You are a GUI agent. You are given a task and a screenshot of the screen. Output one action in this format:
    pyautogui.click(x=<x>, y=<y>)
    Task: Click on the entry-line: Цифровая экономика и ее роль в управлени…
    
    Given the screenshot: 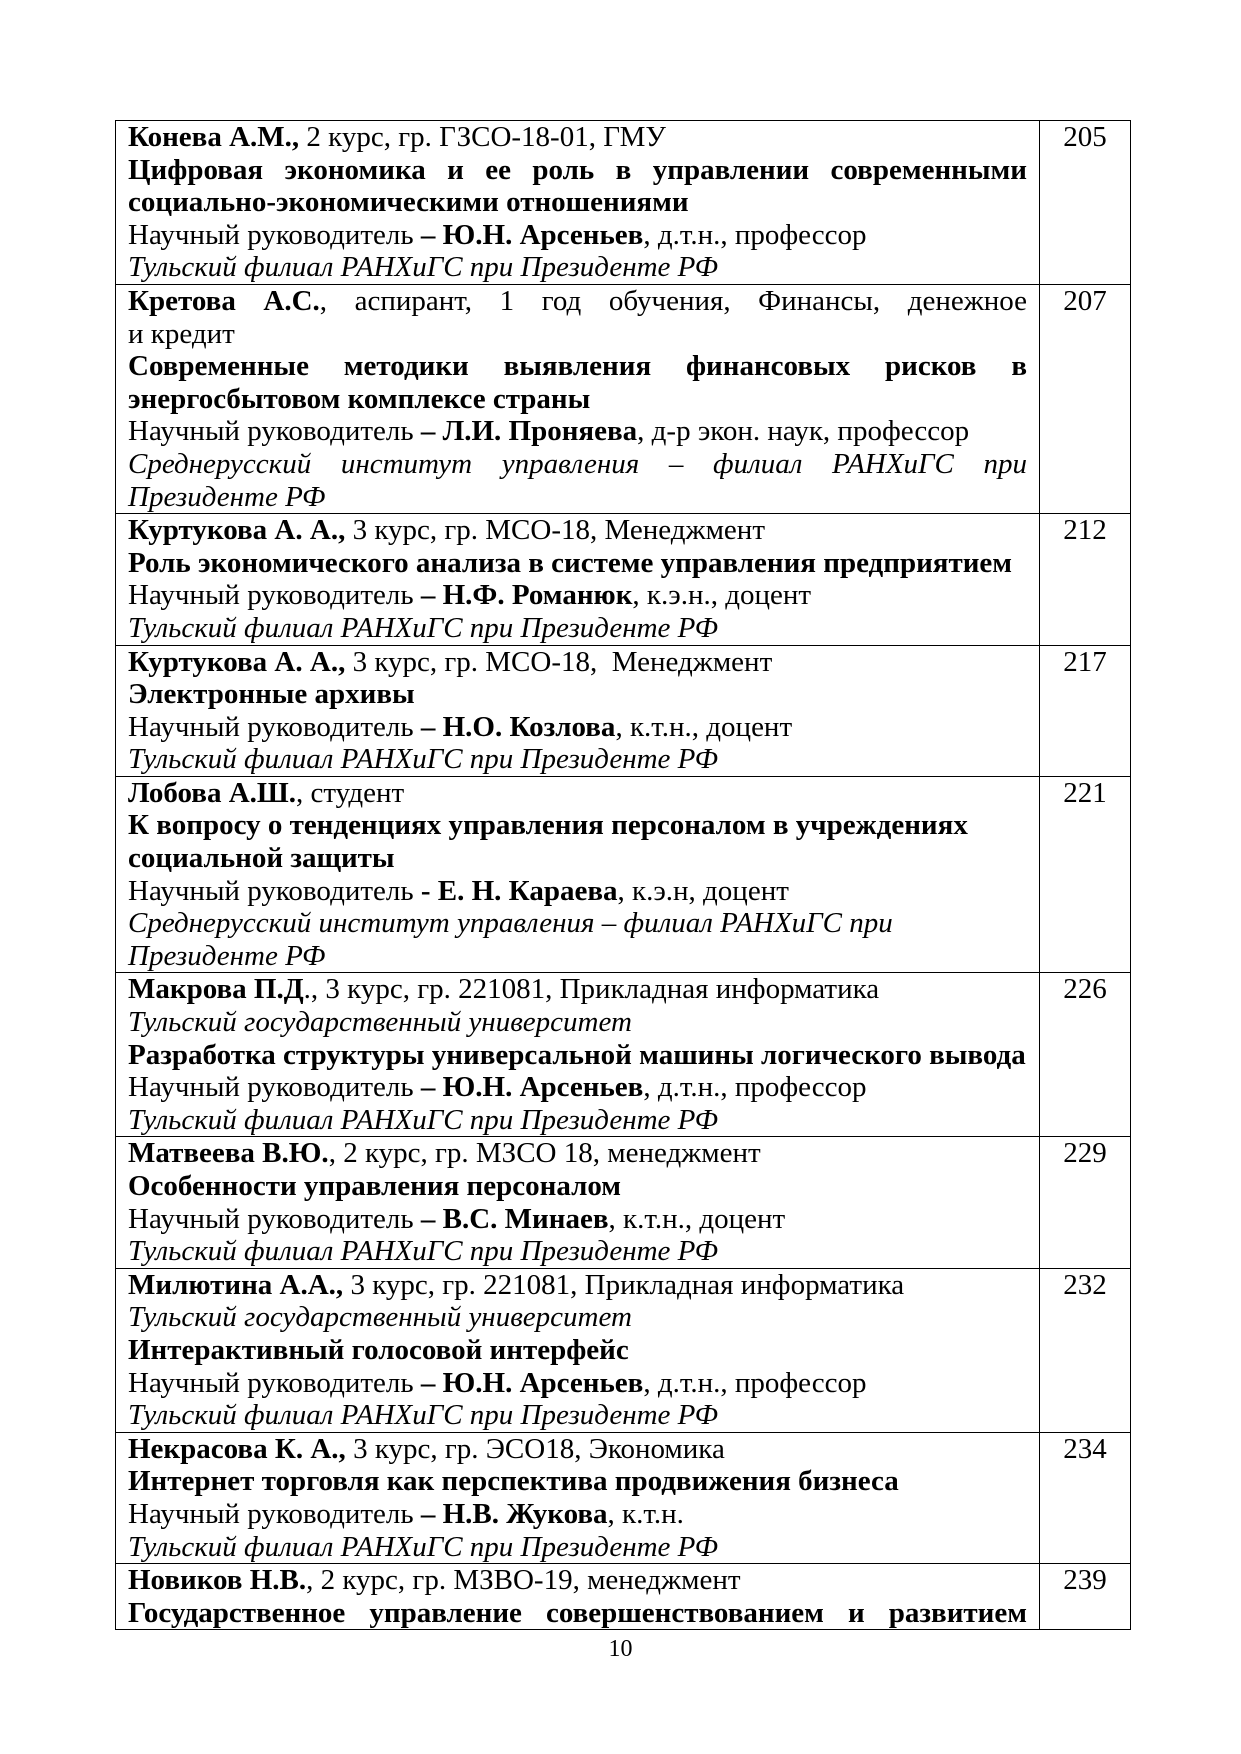 What is the action you would take?
    pyautogui.click(x=577, y=170)
    